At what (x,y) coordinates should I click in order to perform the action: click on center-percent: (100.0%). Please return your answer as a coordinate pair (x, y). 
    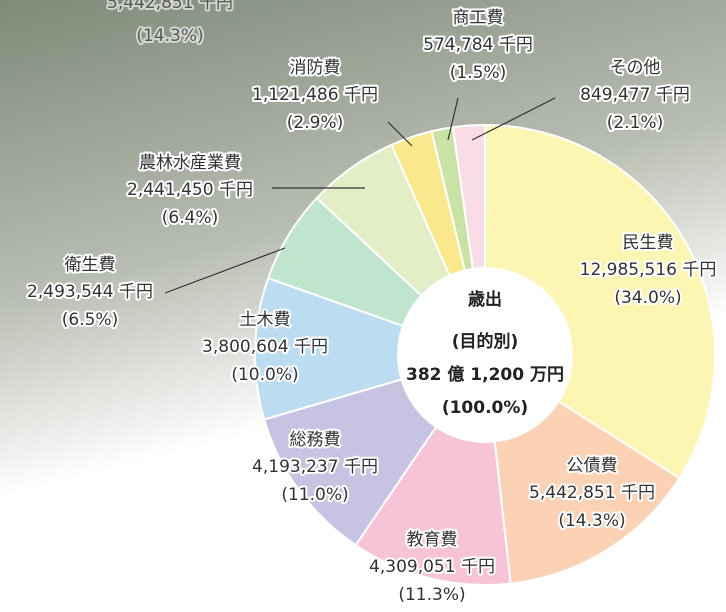
    Looking at the image, I should click on (485, 408).